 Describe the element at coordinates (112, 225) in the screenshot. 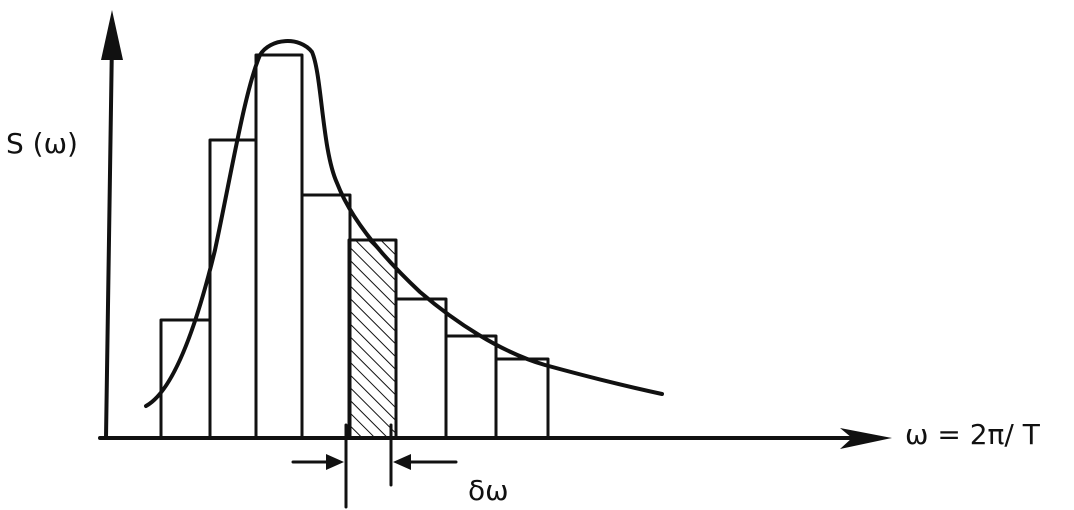

I see `y-axis` at that location.